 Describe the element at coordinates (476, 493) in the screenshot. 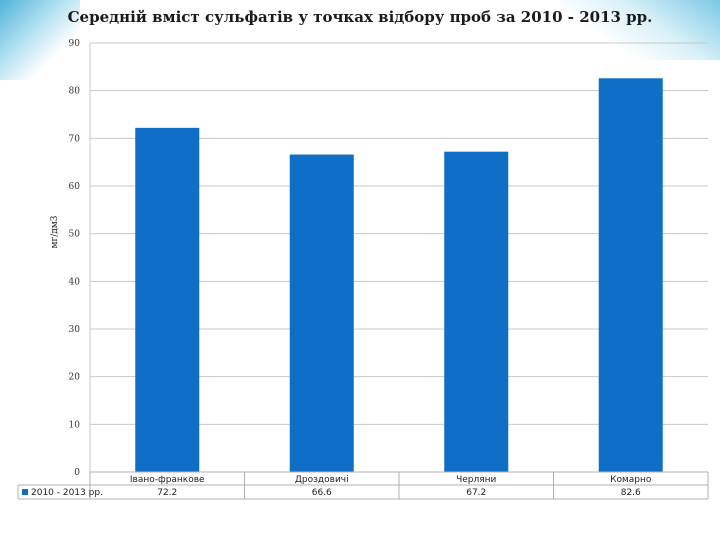

I see `data-value-label: 67.2` at that location.